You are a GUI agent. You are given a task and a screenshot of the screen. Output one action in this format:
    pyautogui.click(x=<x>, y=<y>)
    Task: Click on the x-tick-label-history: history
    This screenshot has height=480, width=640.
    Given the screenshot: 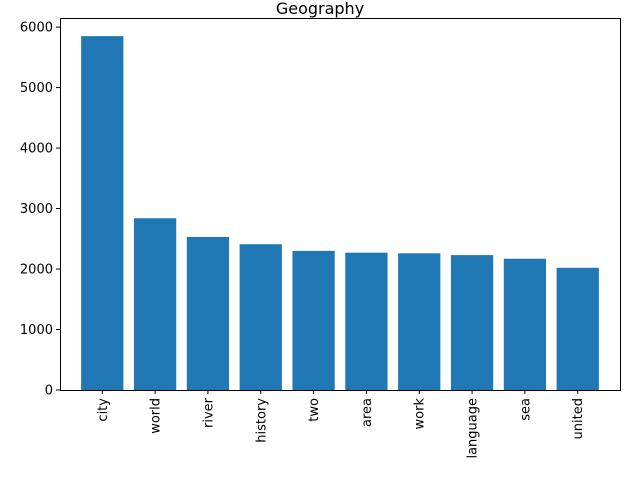 What is the action you would take?
    pyautogui.click(x=261, y=420)
    